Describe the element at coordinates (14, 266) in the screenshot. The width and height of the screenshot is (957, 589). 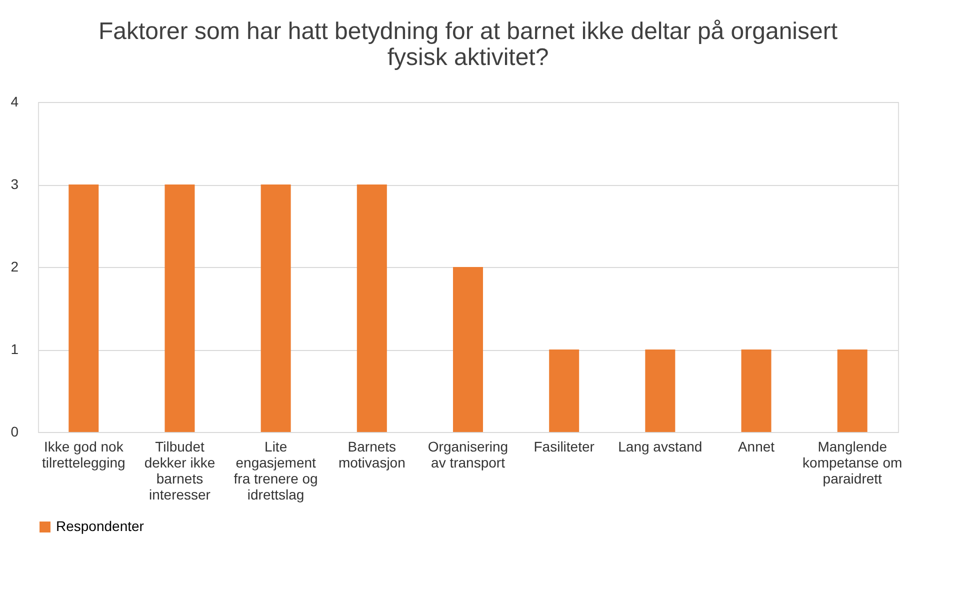
I see `y-tick-label: 2` at that location.